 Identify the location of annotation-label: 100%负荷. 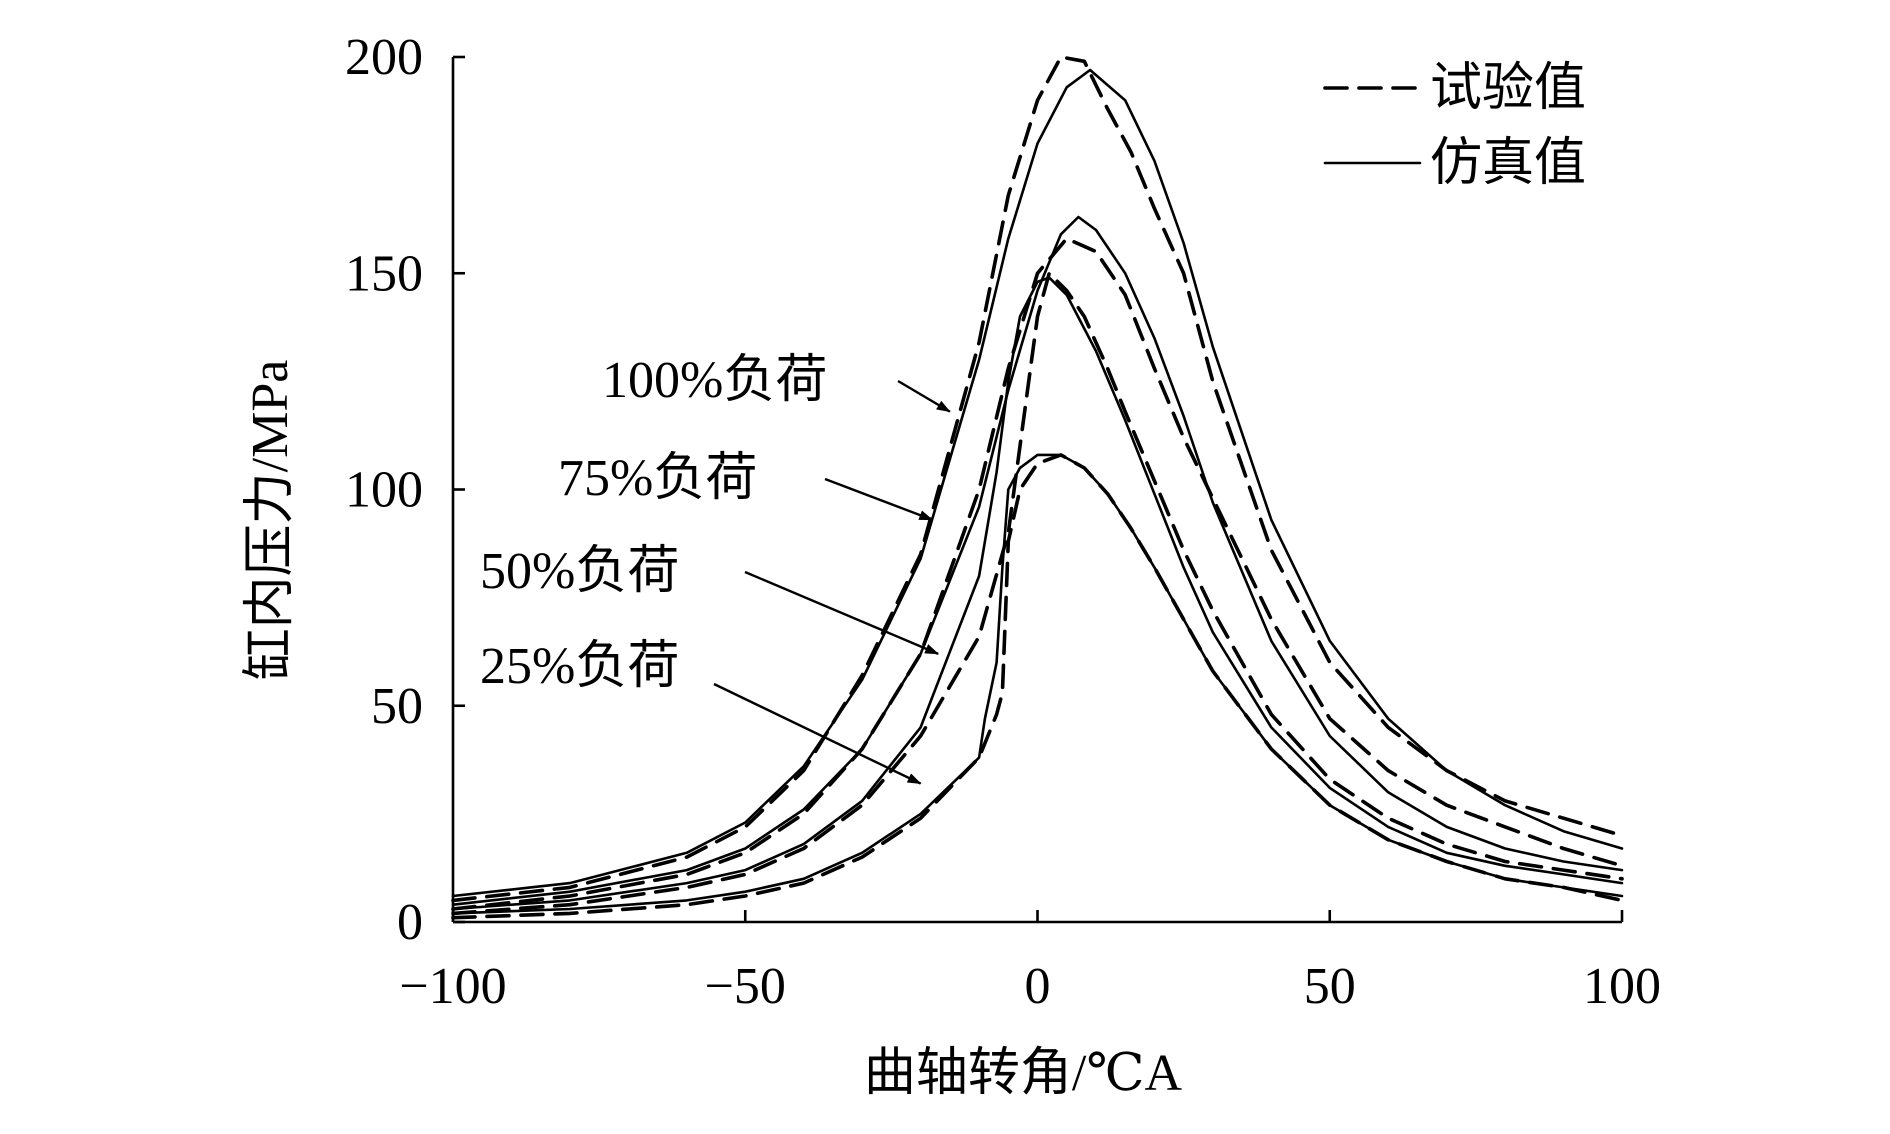
(714, 380).